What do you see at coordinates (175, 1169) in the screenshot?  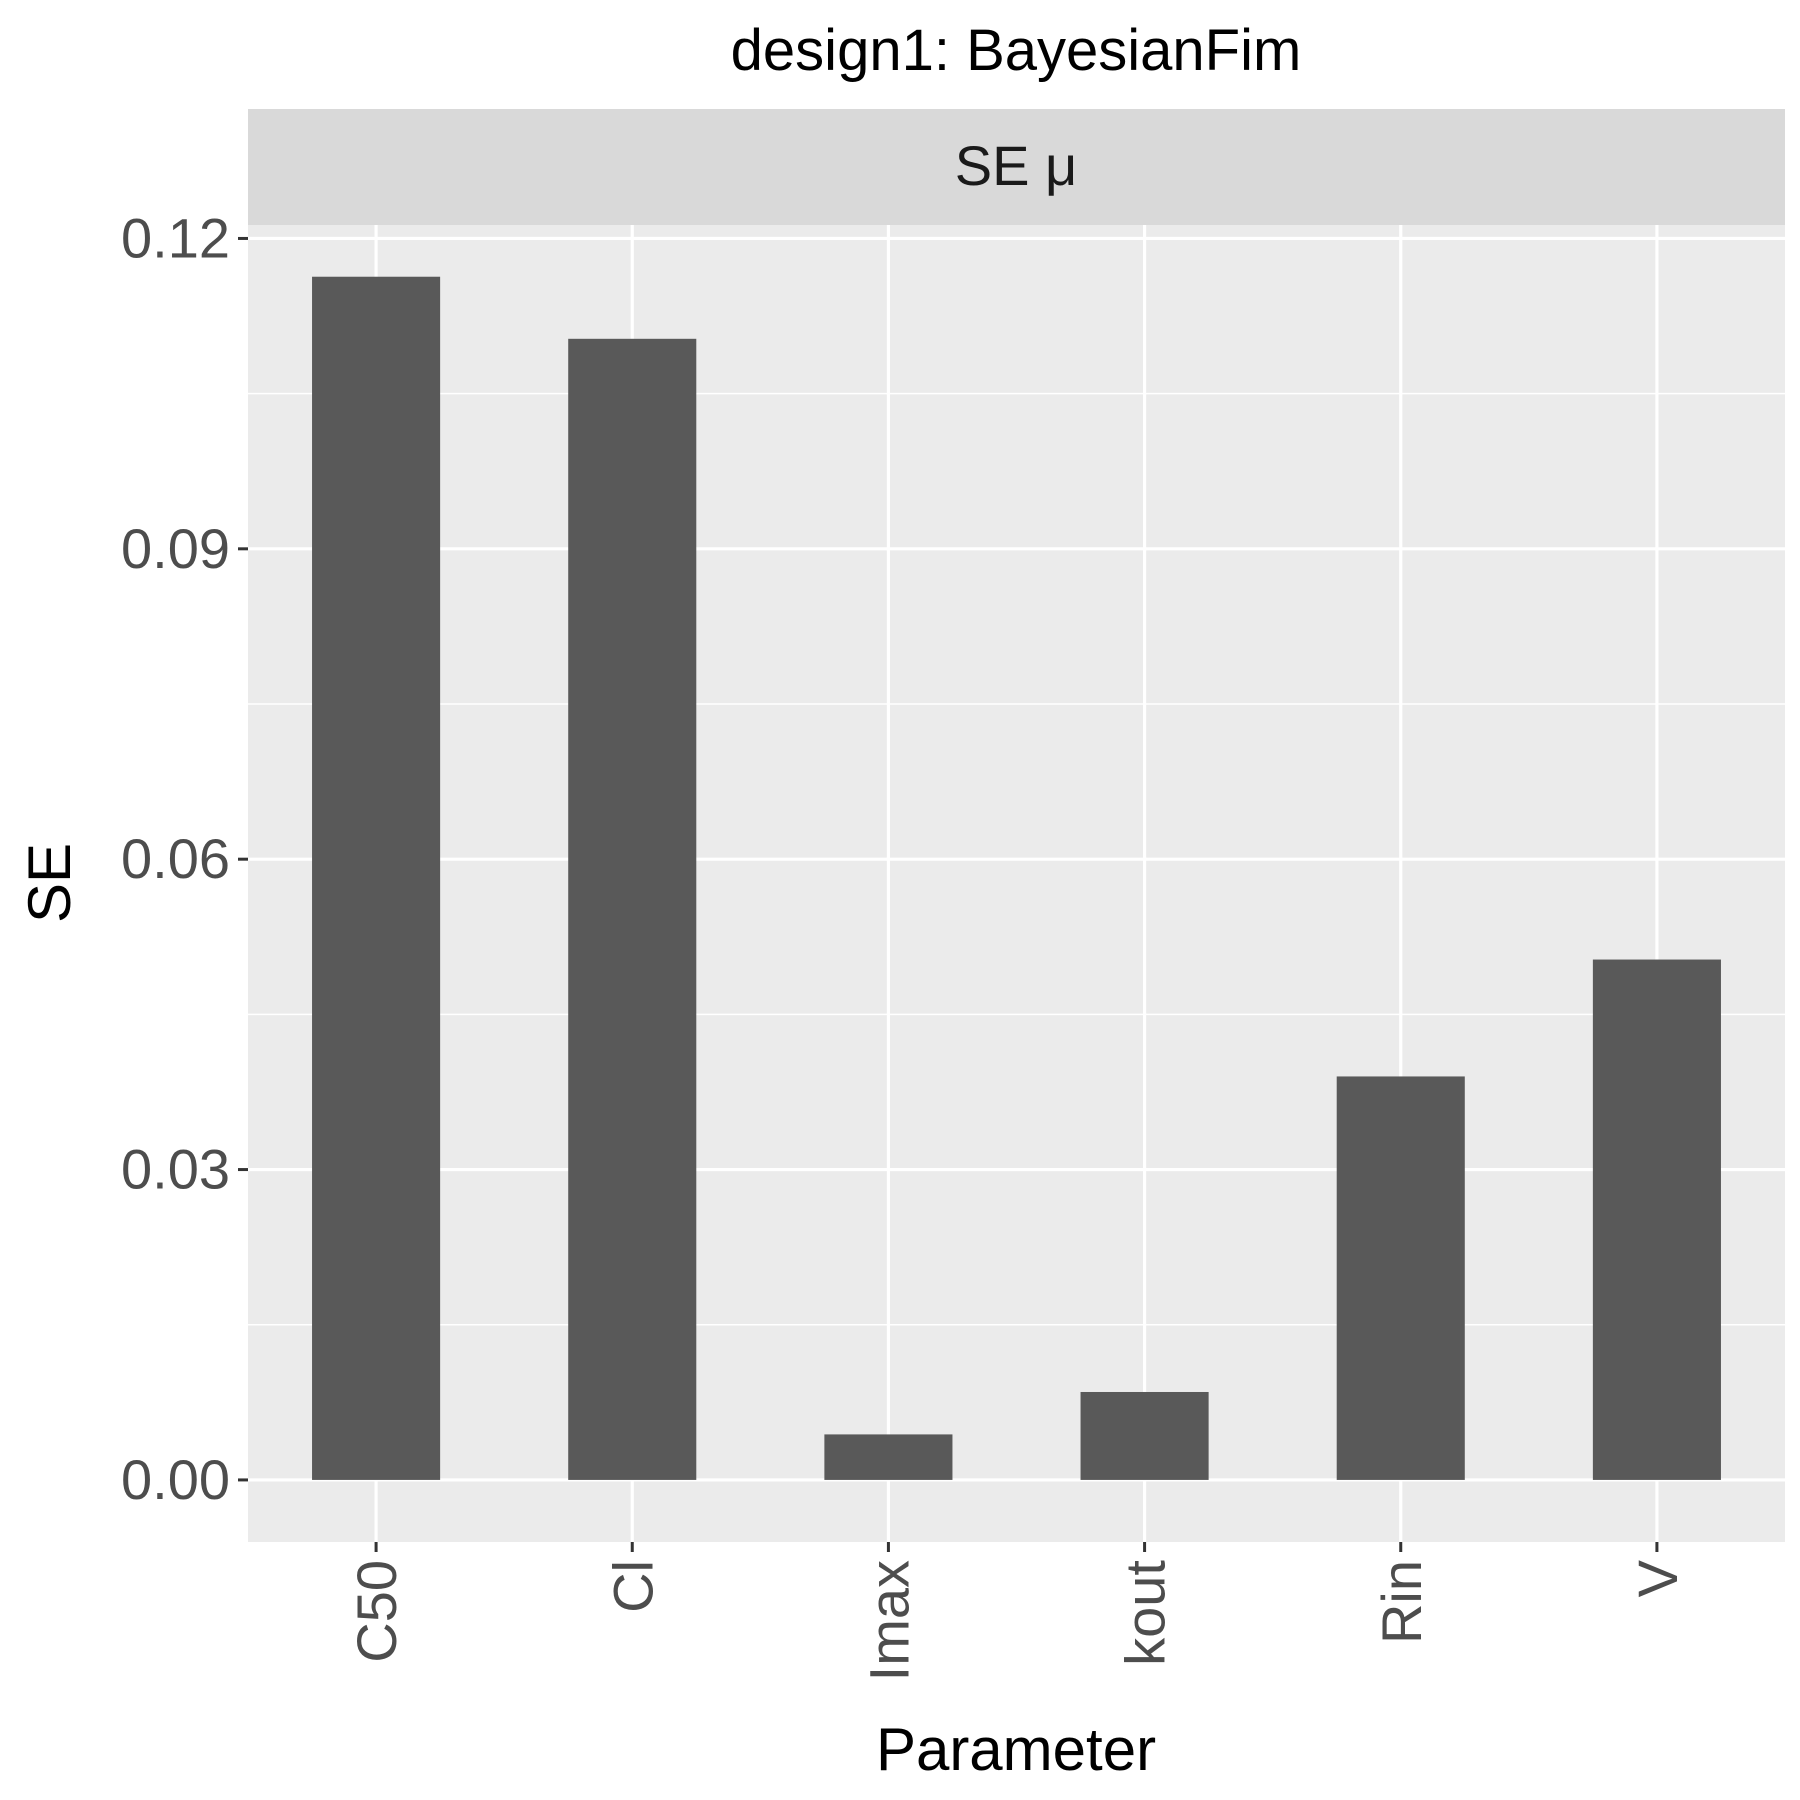 I see `y-tick-label: 0.03` at bounding box center [175, 1169].